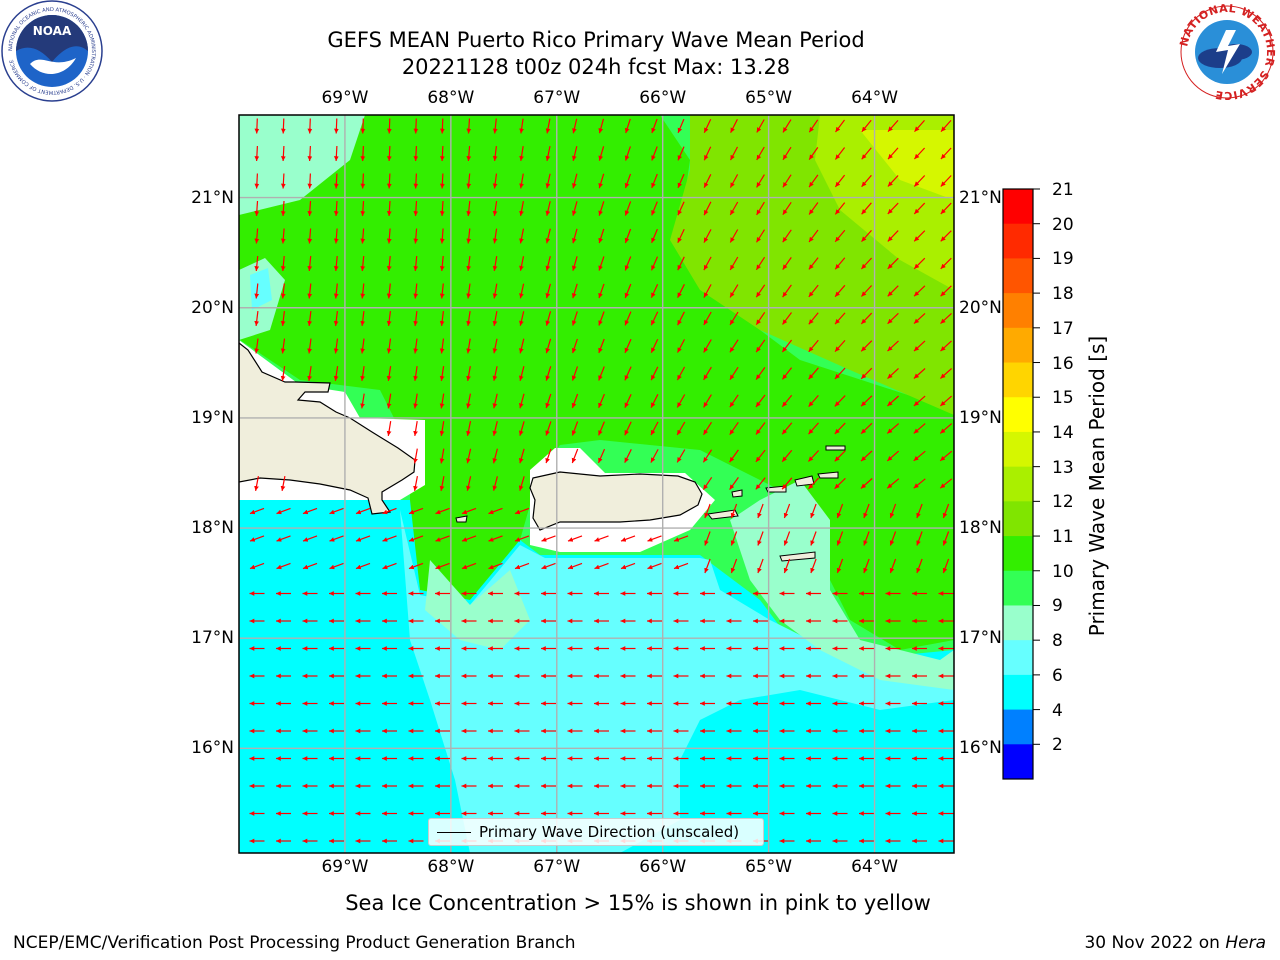  What do you see at coordinates (1063, 537) in the screenshot?
I see `colorbar-tick-label: 11` at bounding box center [1063, 537].